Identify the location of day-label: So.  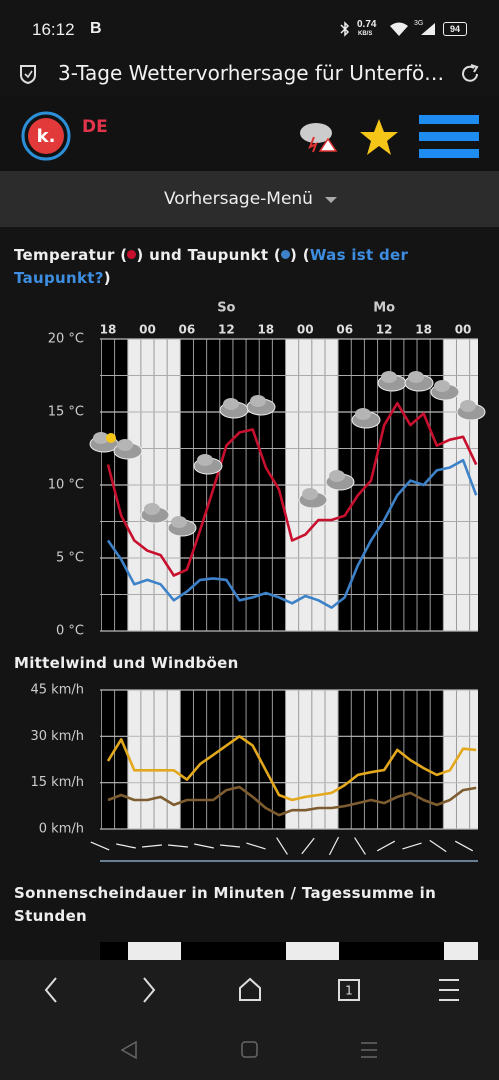
(226, 308).